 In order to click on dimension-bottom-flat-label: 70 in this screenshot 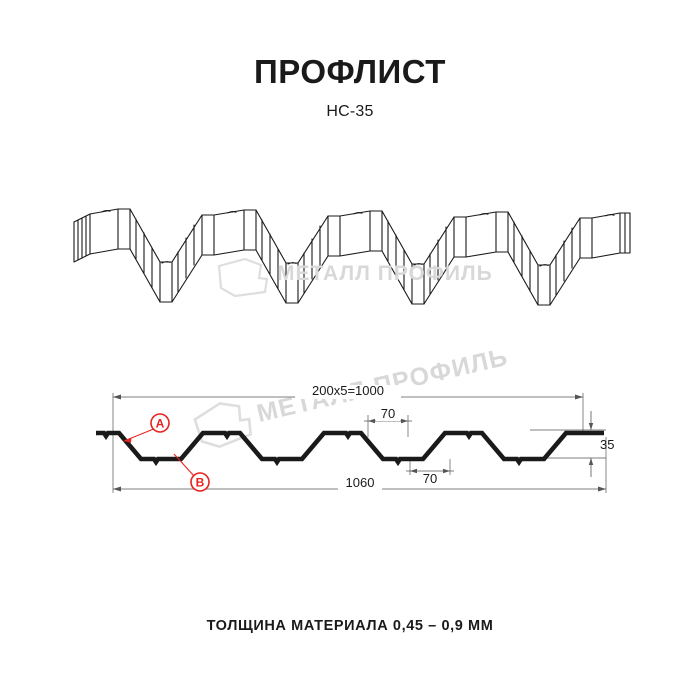, I will do `click(430, 478)`.